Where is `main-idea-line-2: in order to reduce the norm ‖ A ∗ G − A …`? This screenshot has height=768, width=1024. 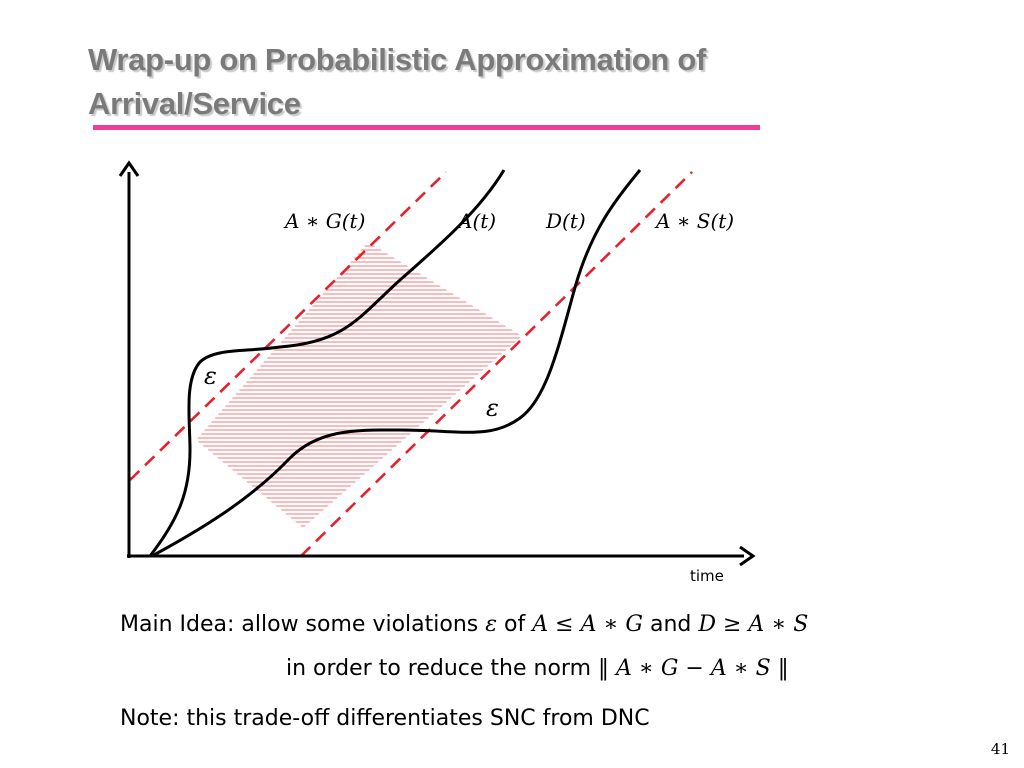 main-idea-line-2: in order to reduce the norm ‖ A ∗ G − A … is located at coordinates (537, 668).